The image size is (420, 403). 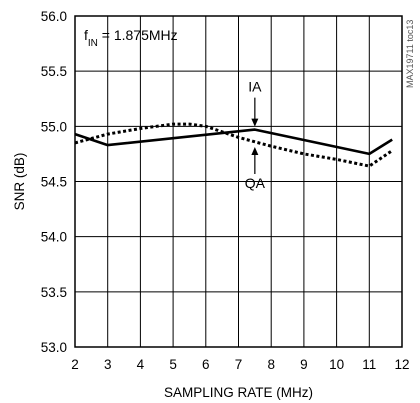 I want to click on series-label-text: IA, so click(x=255, y=87).